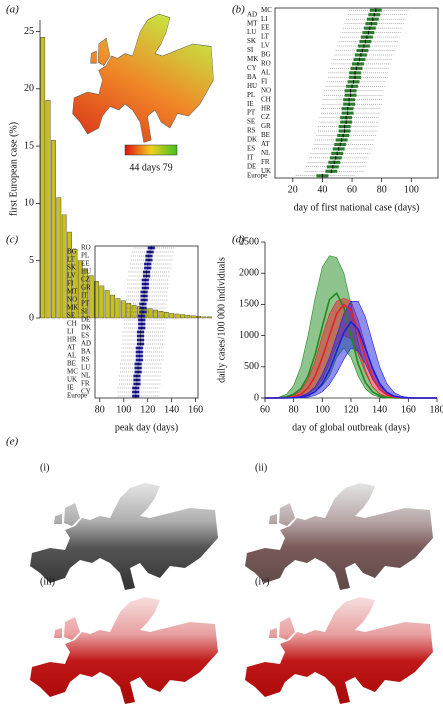 This screenshot has height=712, width=443. What do you see at coordinates (221, 320) in the screenshot?
I see `y-axis-label: daily cases/100 000 individuals` at bounding box center [221, 320].